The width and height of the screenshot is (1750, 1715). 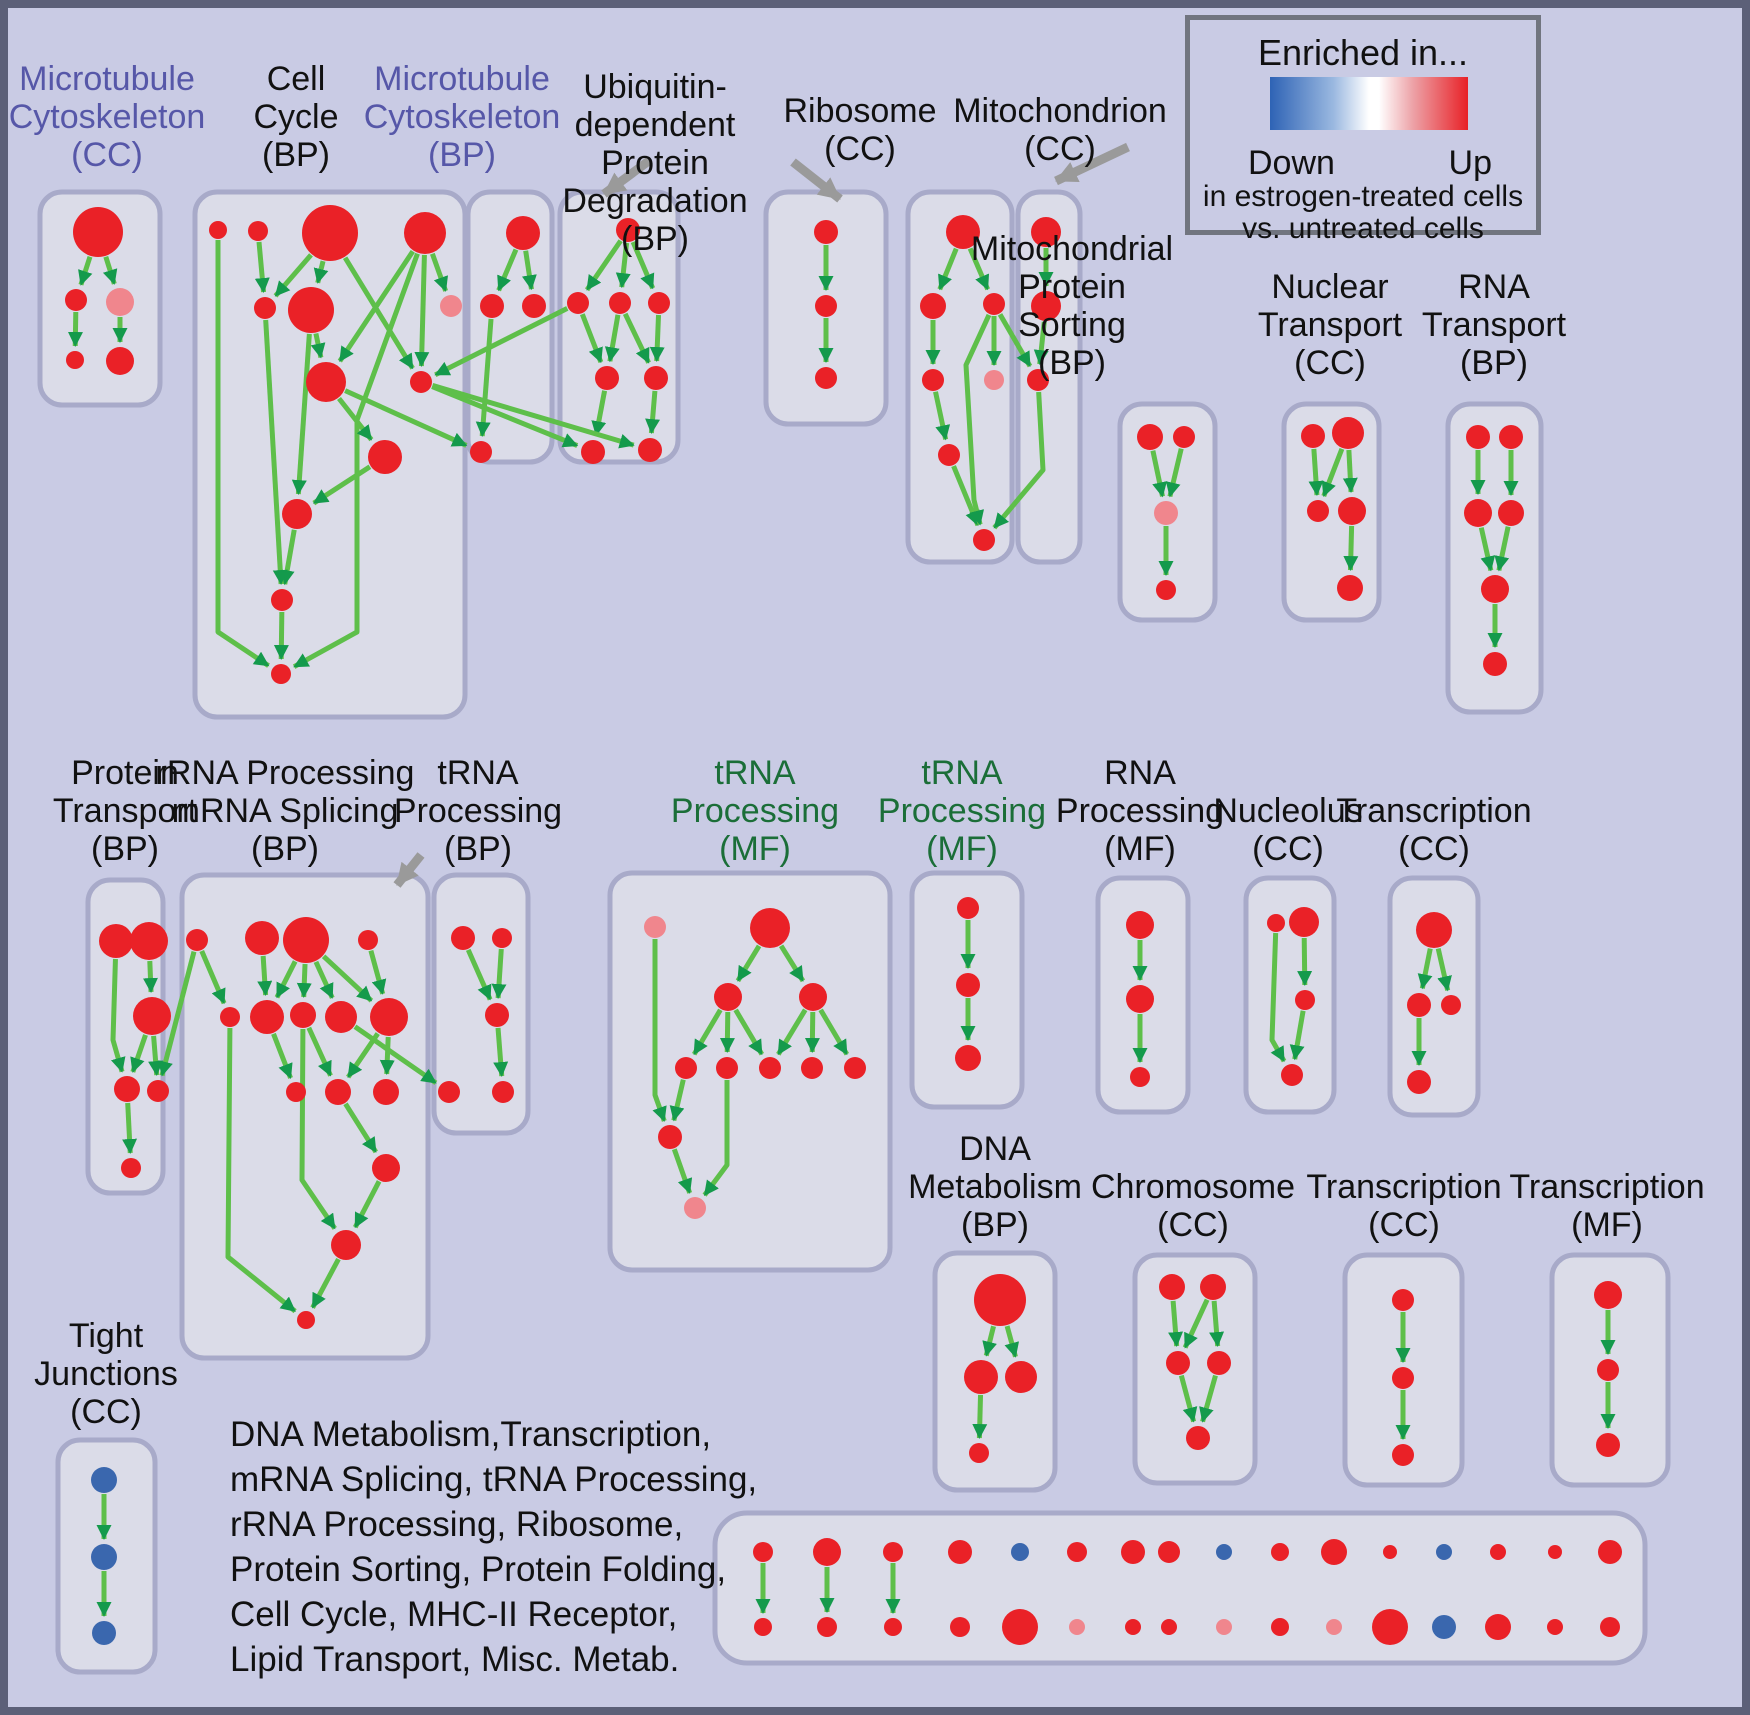 I want to click on label-tight-junctions-cc: Tight Junctions (CC), so click(x=106, y=1374).